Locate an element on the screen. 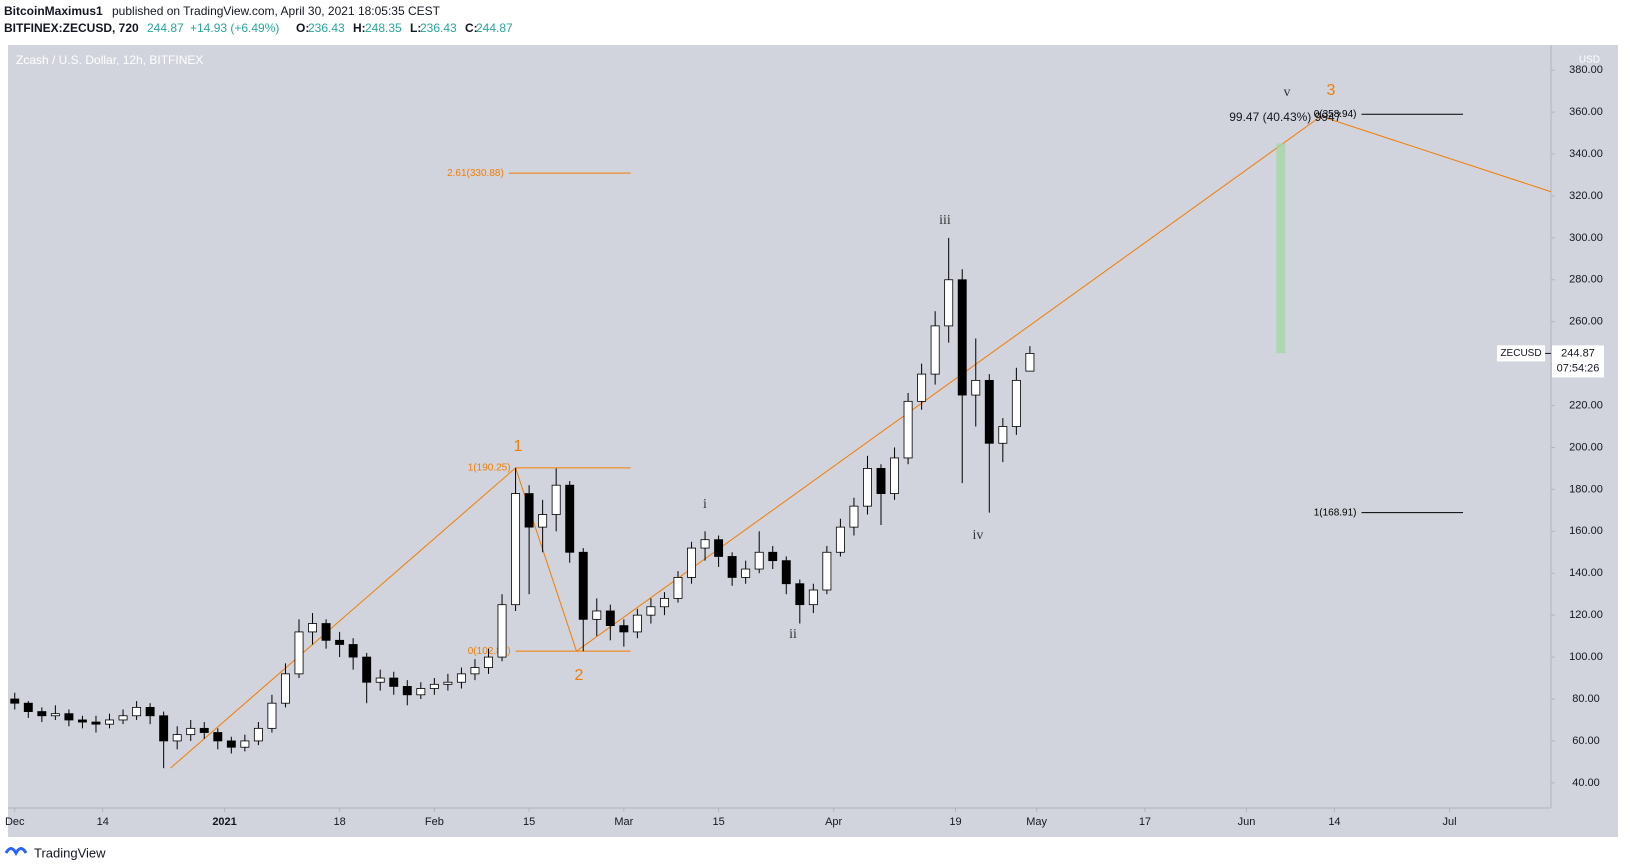 Image resolution: width=1627 pixels, height=867 pixels. ohlc-value: 248.35 is located at coordinates (383, 28).